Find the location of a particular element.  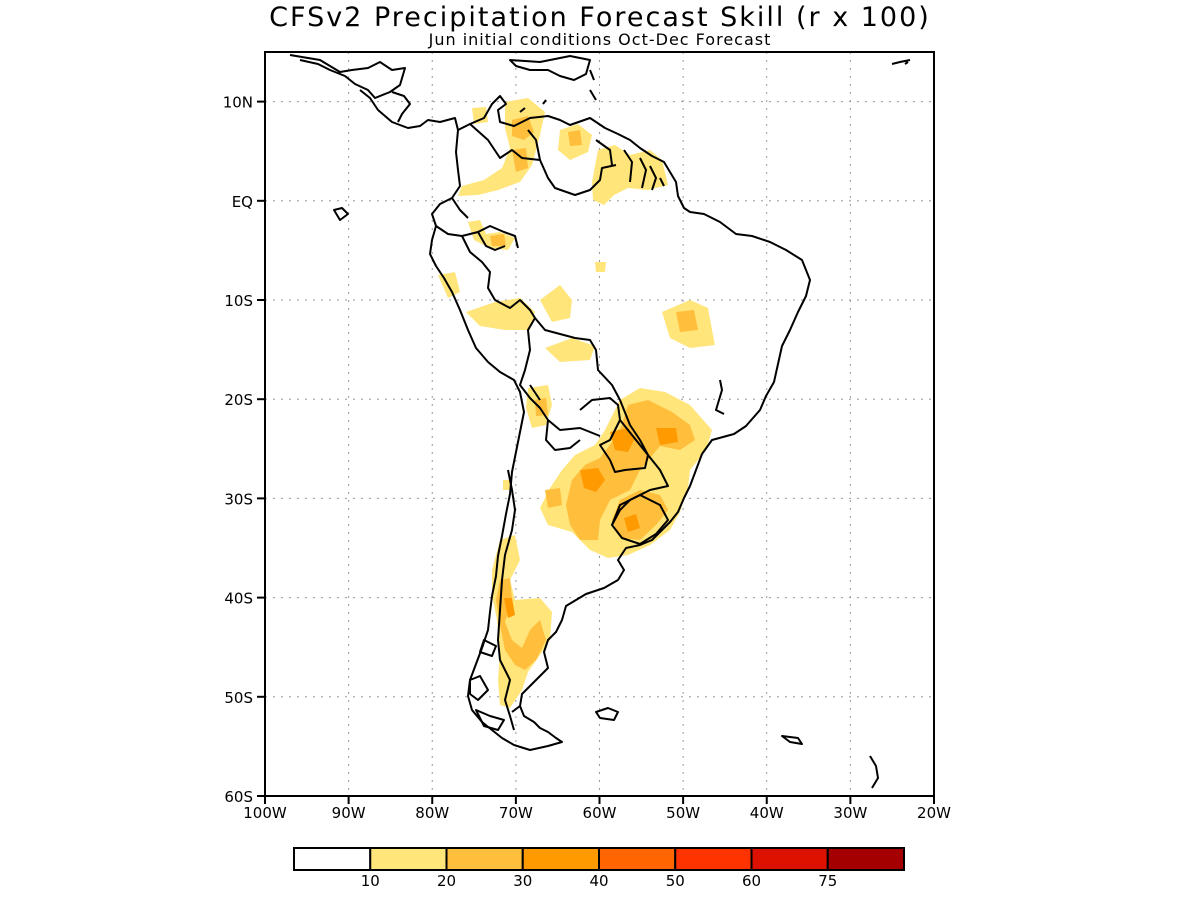

lat-tick-label: 30S is located at coordinates (238, 499).